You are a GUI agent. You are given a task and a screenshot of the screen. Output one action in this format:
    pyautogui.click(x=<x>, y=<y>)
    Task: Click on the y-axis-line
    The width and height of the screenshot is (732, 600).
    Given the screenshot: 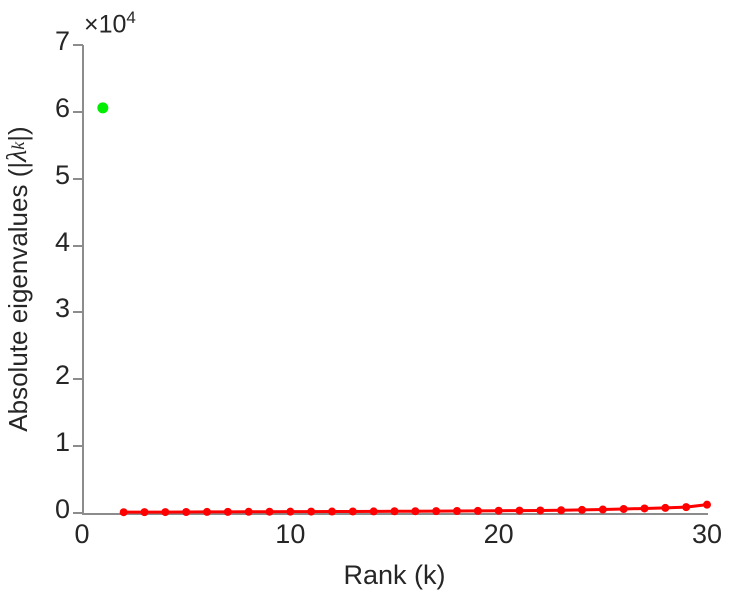 What is the action you would take?
    pyautogui.click(x=83, y=280)
    